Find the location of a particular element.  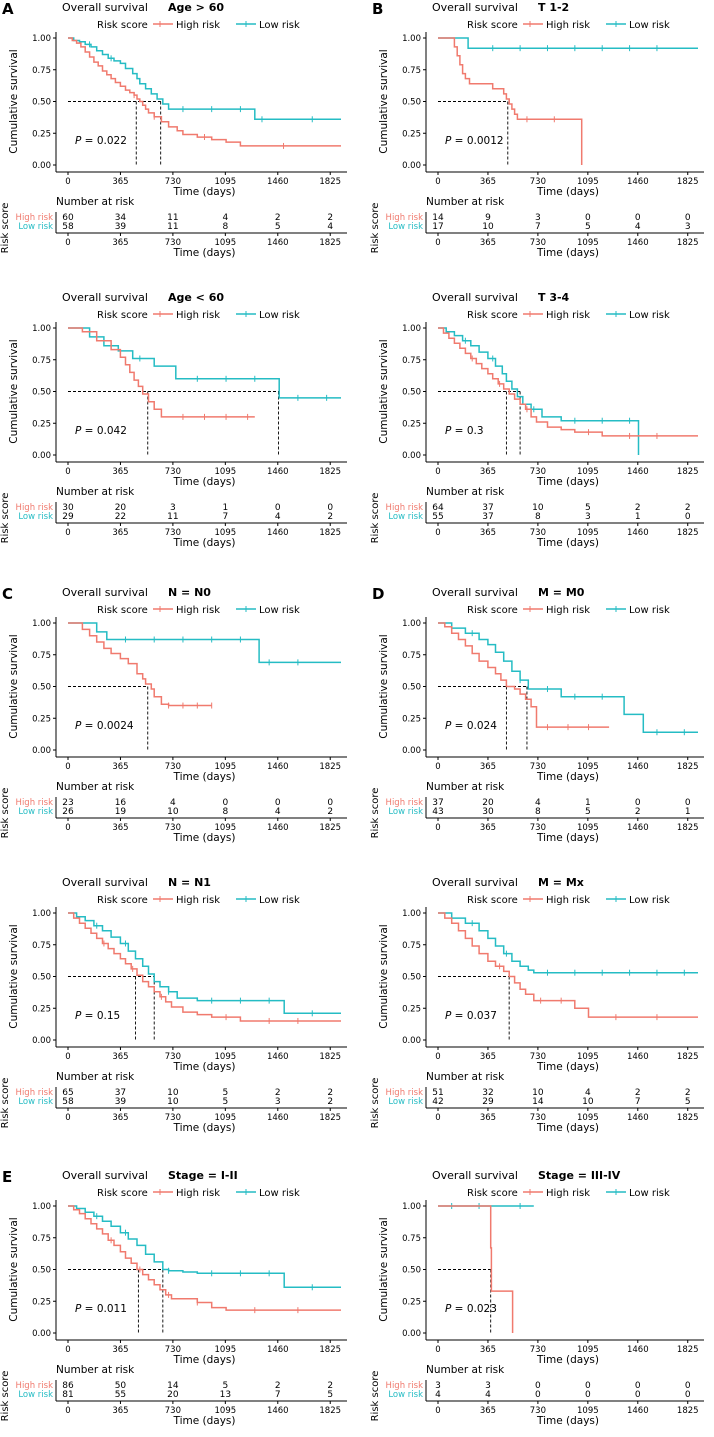

at-risk-high-value: 14 is located at coordinates (173, 1386).